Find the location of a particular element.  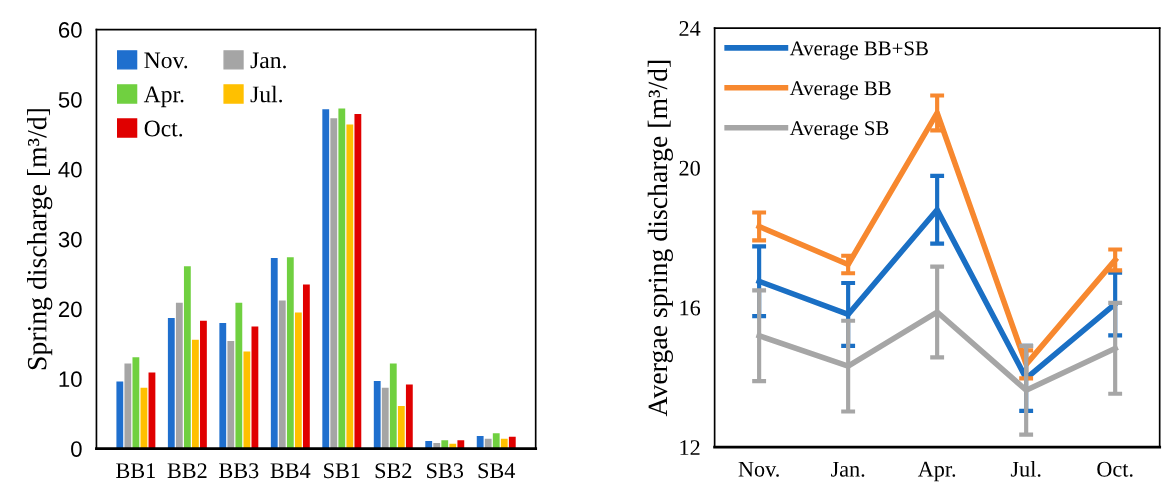

x-tick-label: SB3 is located at coordinates (445, 471).